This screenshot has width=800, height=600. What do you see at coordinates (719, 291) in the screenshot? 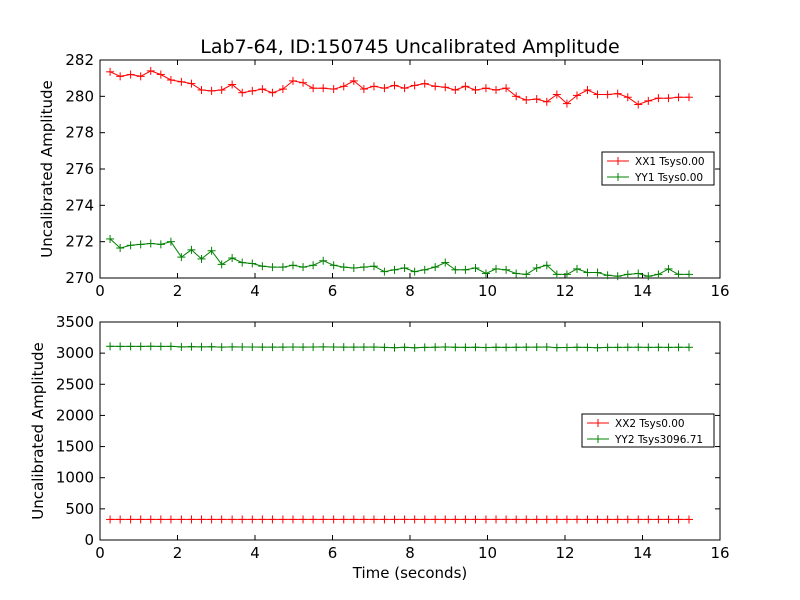
I see `x-tick-label: 16` at bounding box center [719, 291].